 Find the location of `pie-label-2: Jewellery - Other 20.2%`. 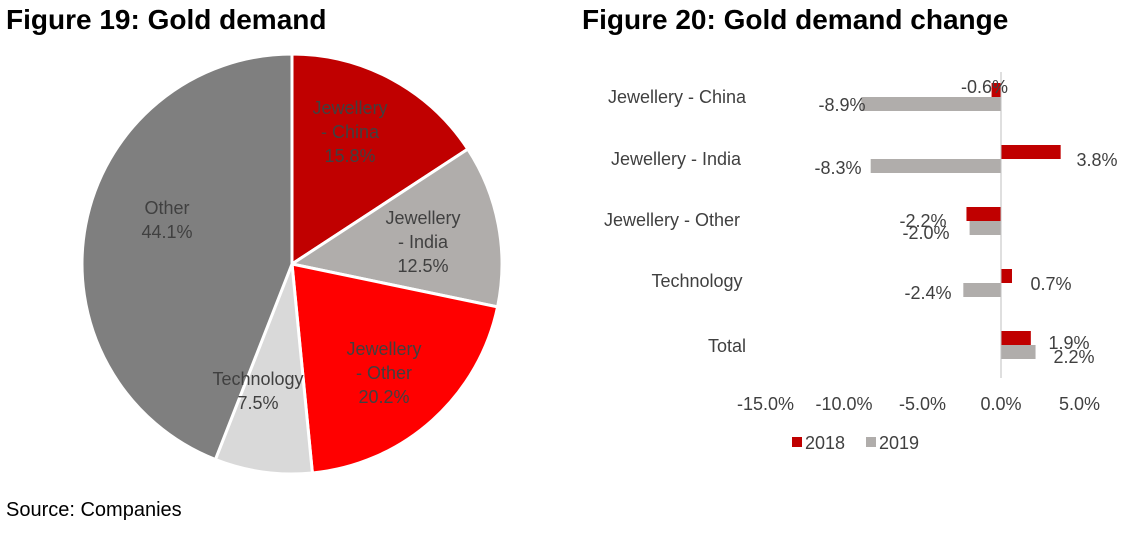

pie-label-2: Jewellery - Other 20.2% is located at coordinates (383, 373).